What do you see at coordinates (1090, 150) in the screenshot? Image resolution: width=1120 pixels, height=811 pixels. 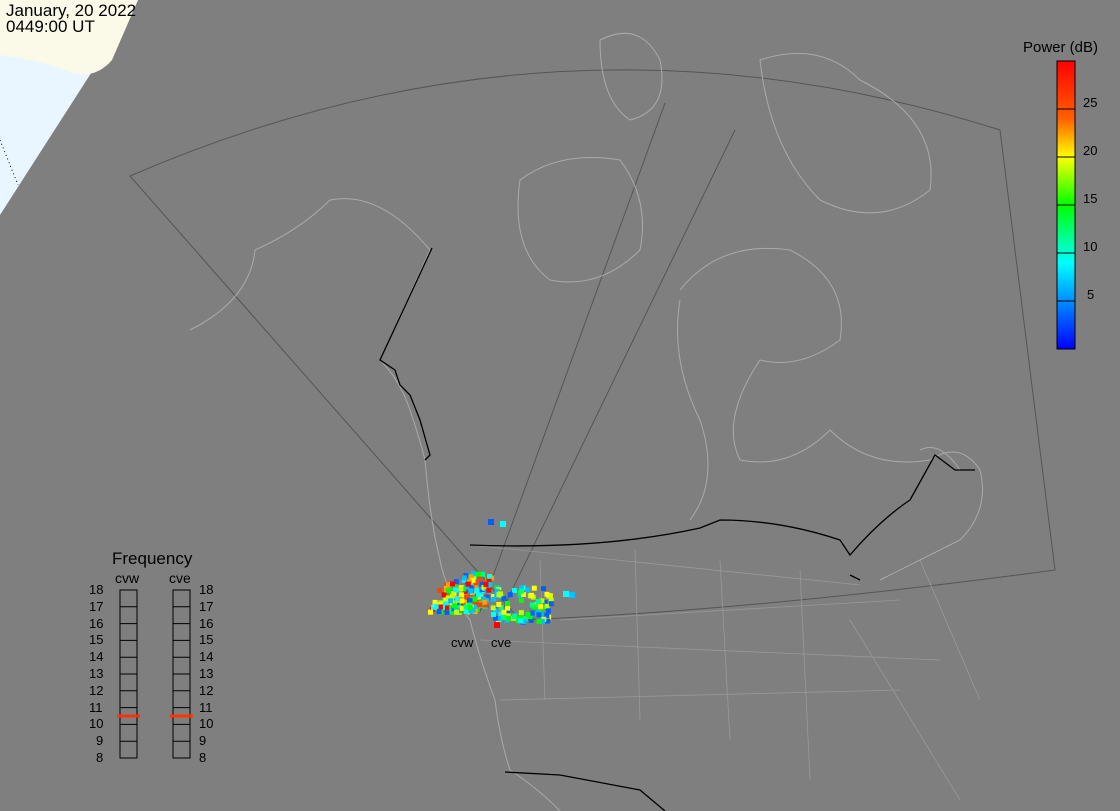 I see `colorbar-tick: 20` at bounding box center [1090, 150].